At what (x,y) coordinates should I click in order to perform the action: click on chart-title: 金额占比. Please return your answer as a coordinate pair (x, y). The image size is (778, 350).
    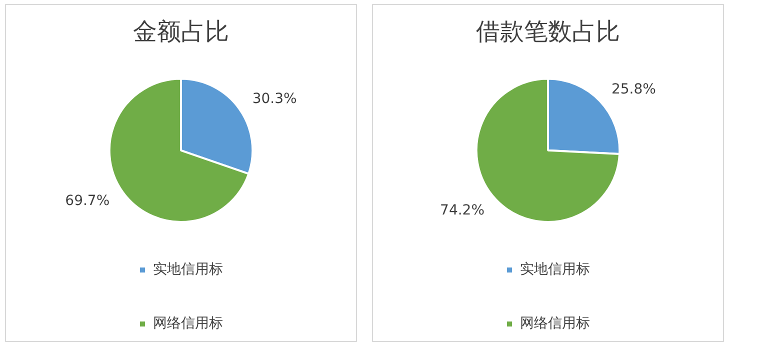
    Looking at the image, I should click on (181, 32).